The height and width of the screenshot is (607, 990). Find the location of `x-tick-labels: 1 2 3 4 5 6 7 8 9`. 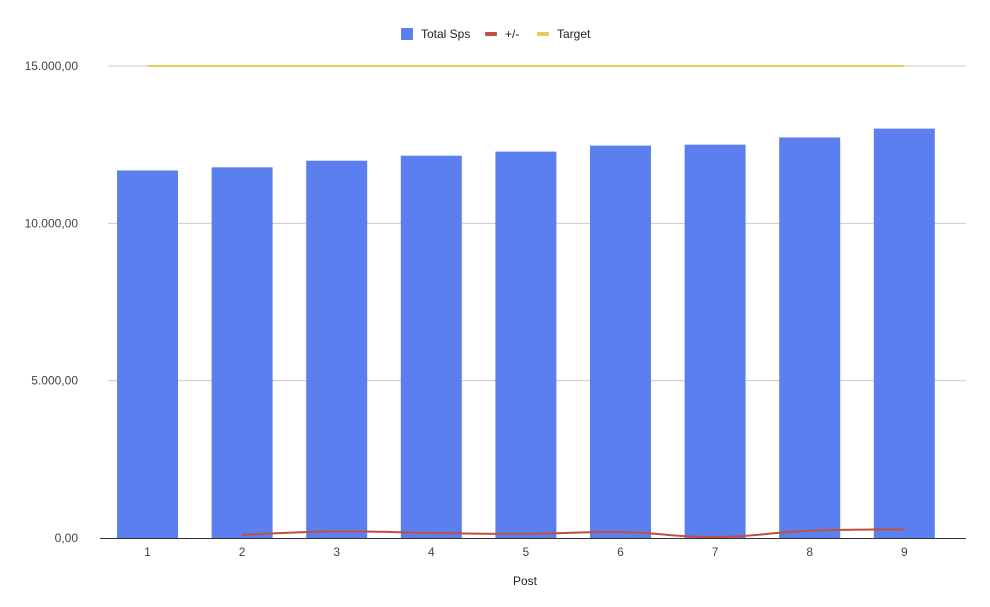

x-tick-labels: 1 2 3 4 5 6 7 8 9 is located at coordinates (526, 552).